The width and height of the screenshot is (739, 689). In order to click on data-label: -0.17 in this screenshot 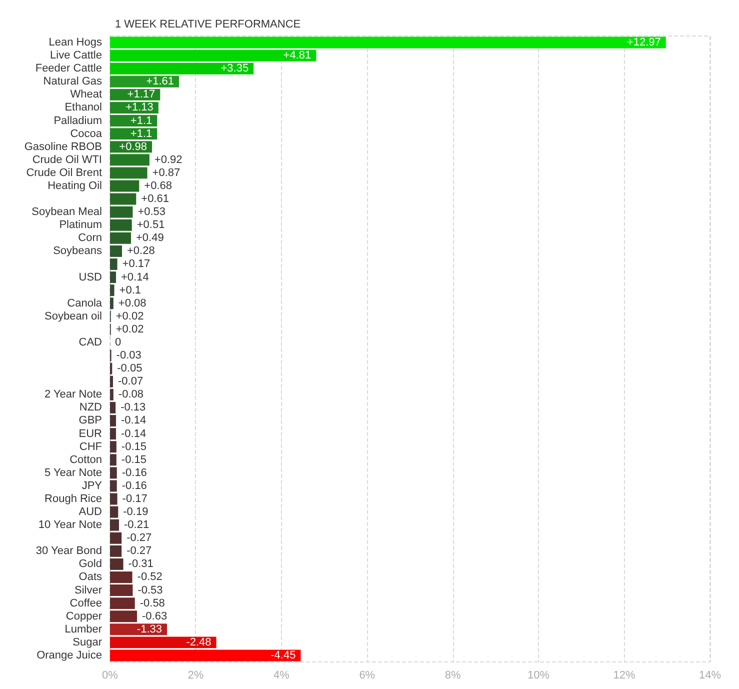, I will do `click(135, 498)`.